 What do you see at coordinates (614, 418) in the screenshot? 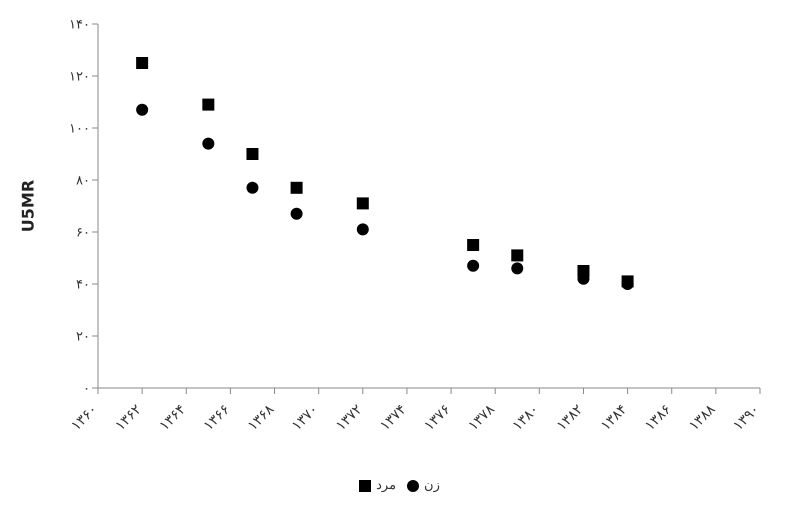
I see `x-tick-label: ۱۳۸۴` at bounding box center [614, 418].